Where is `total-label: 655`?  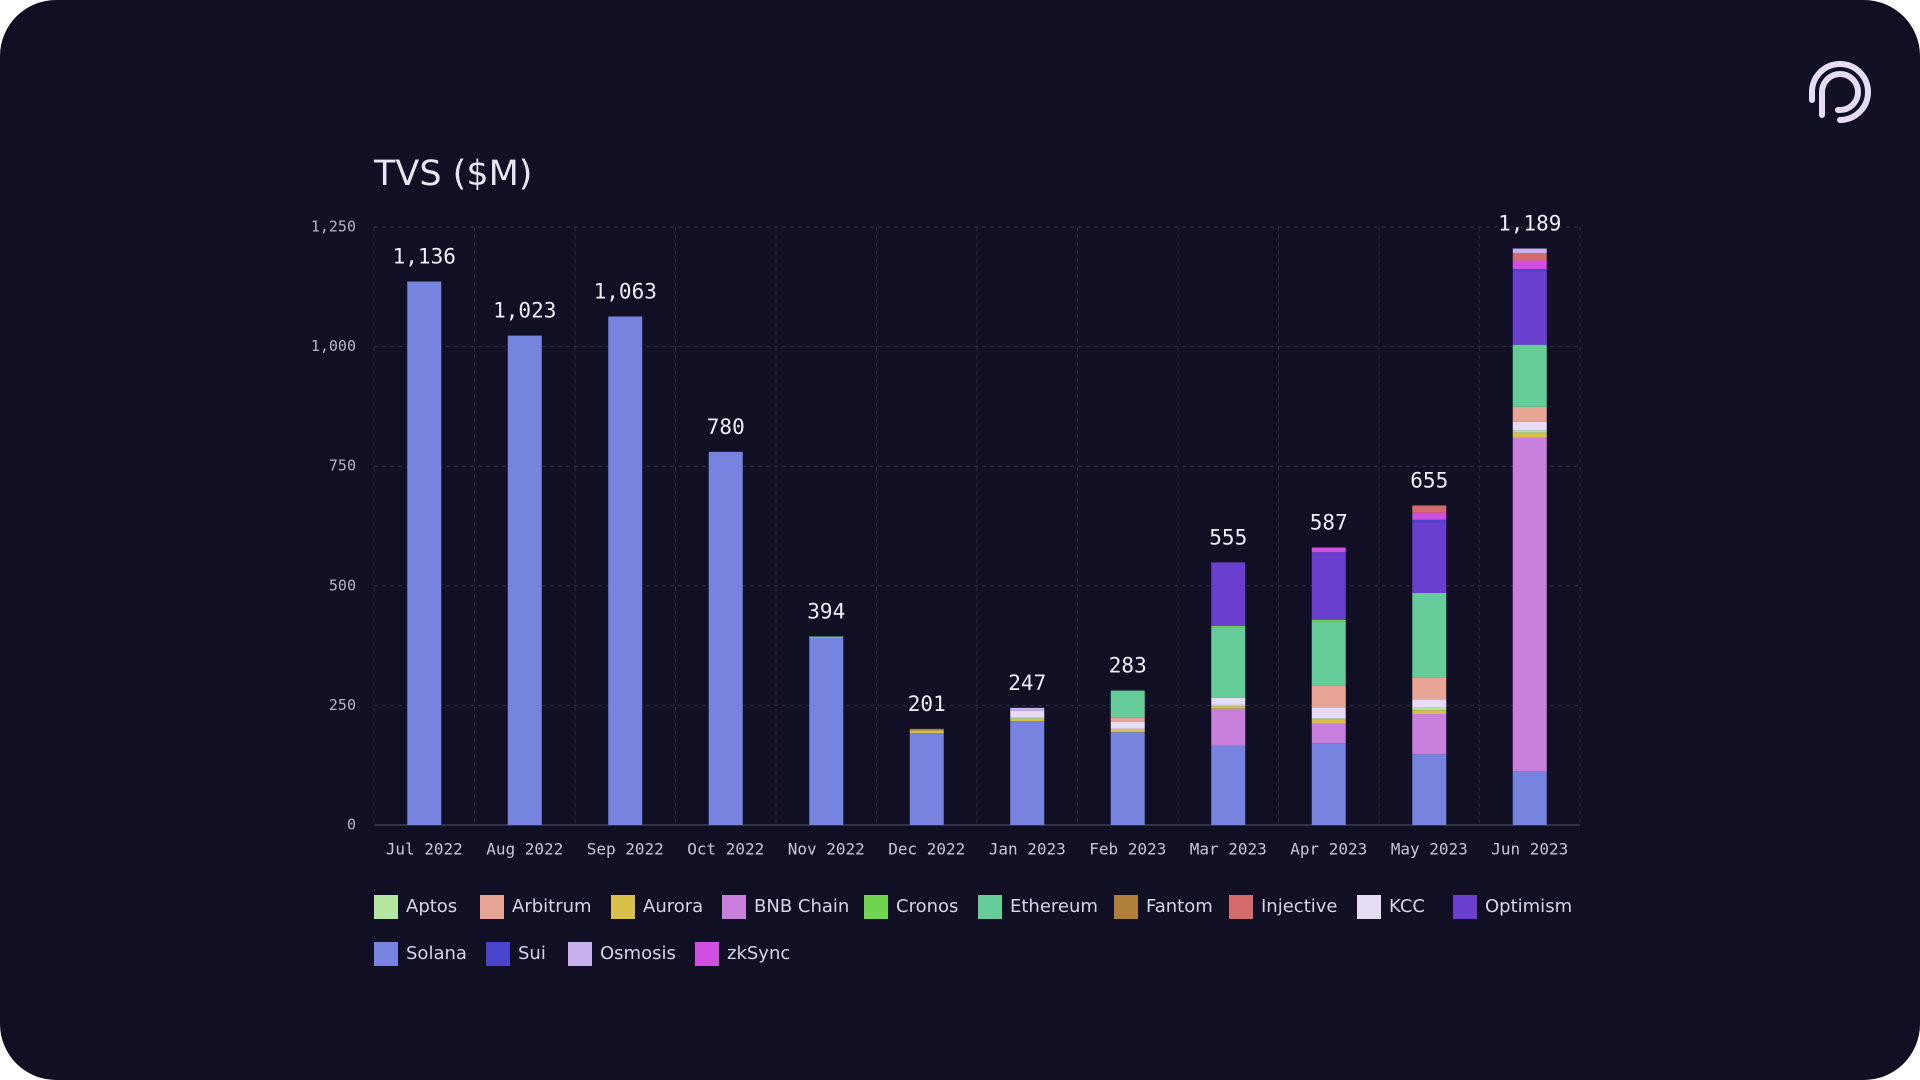 total-label: 655 is located at coordinates (1429, 480).